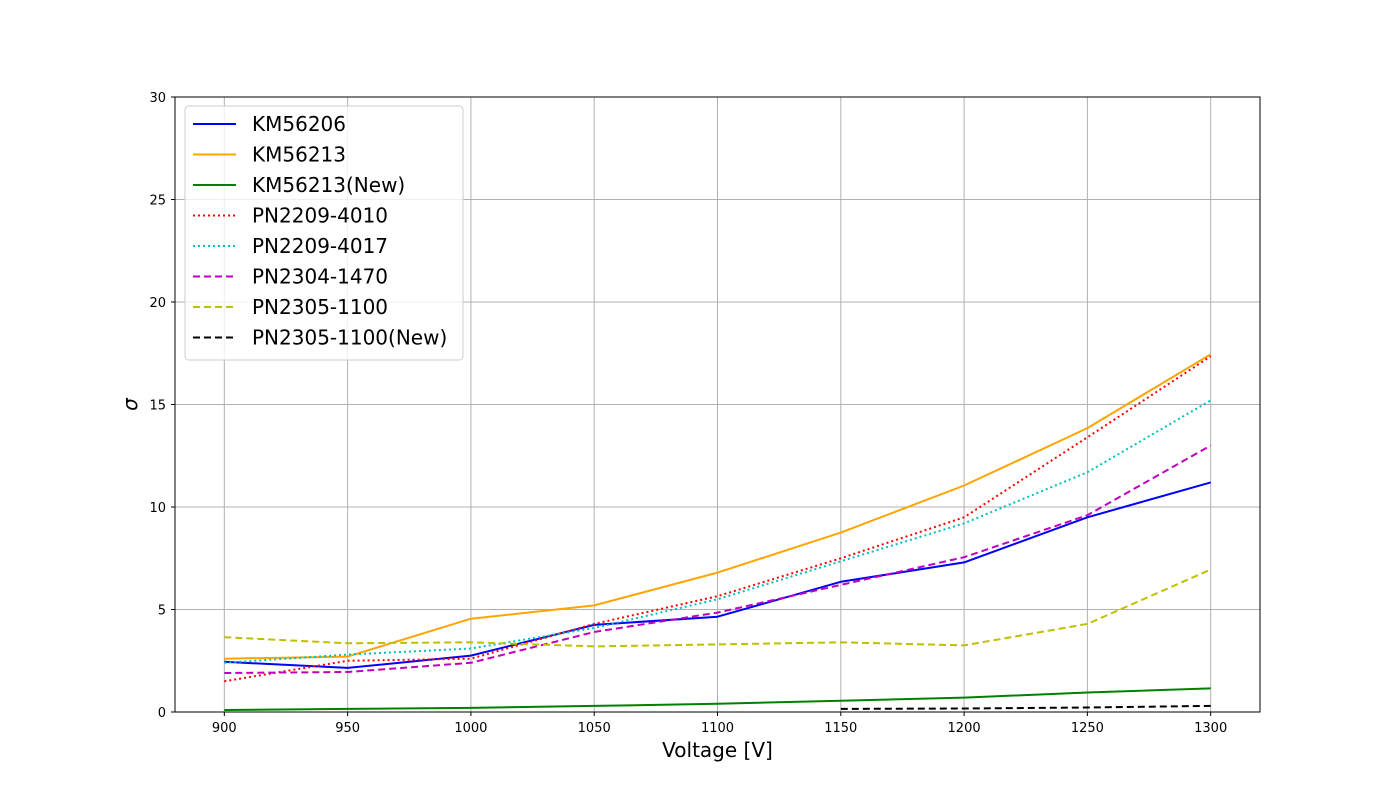  Describe the element at coordinates (157, 201) in the screenshot. I see `y-tick-label: 25` at that location.